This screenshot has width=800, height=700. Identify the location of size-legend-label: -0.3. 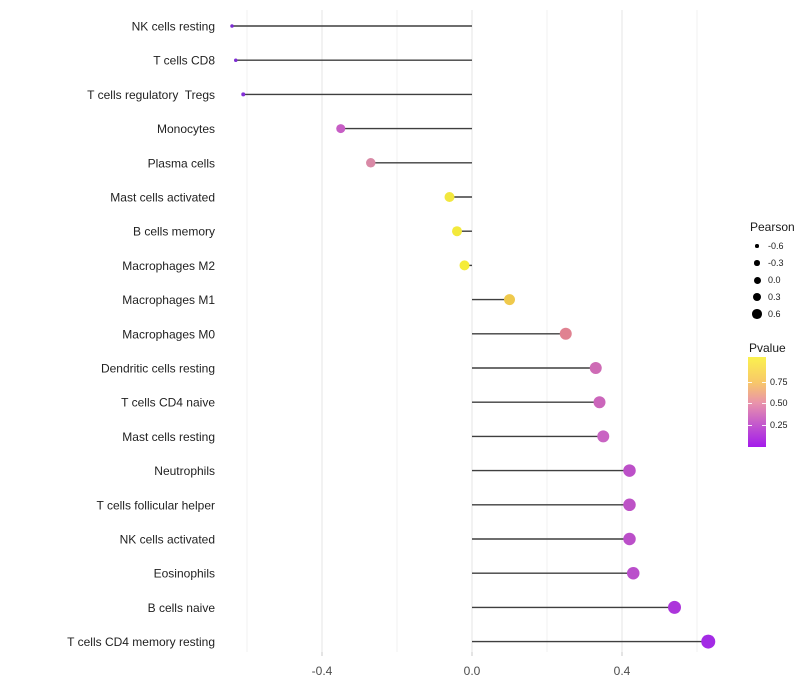
(776, 263).